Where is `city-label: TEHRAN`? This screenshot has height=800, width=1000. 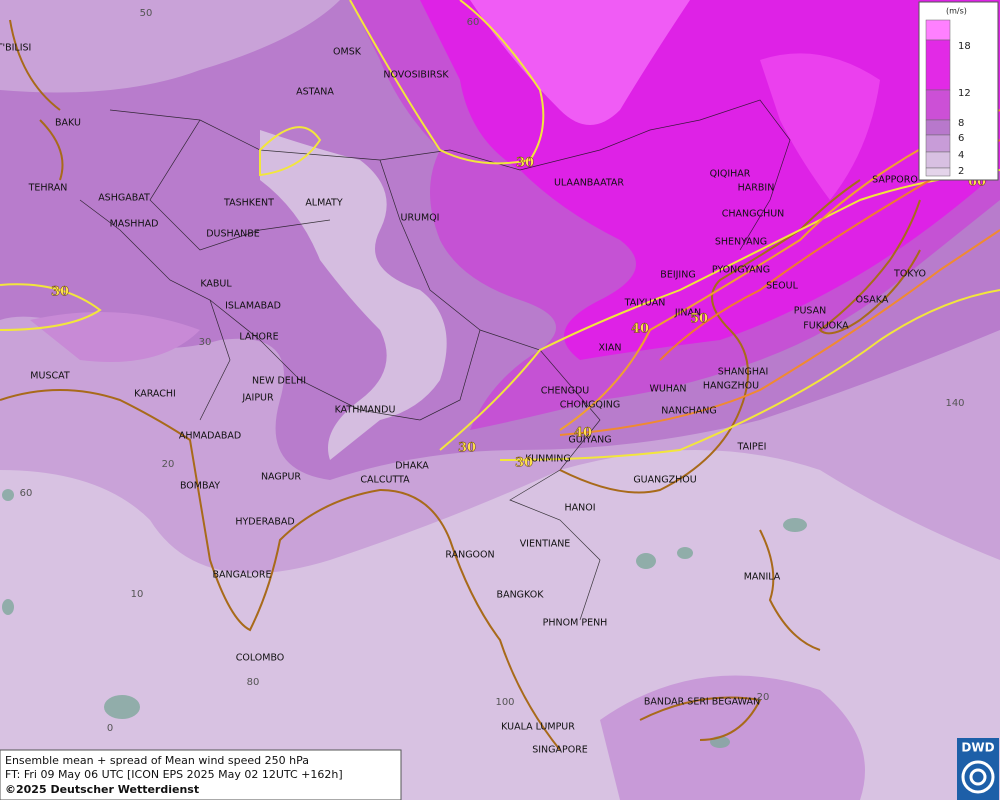 city-label: TEHRAN is located at coordinates (48, 188).